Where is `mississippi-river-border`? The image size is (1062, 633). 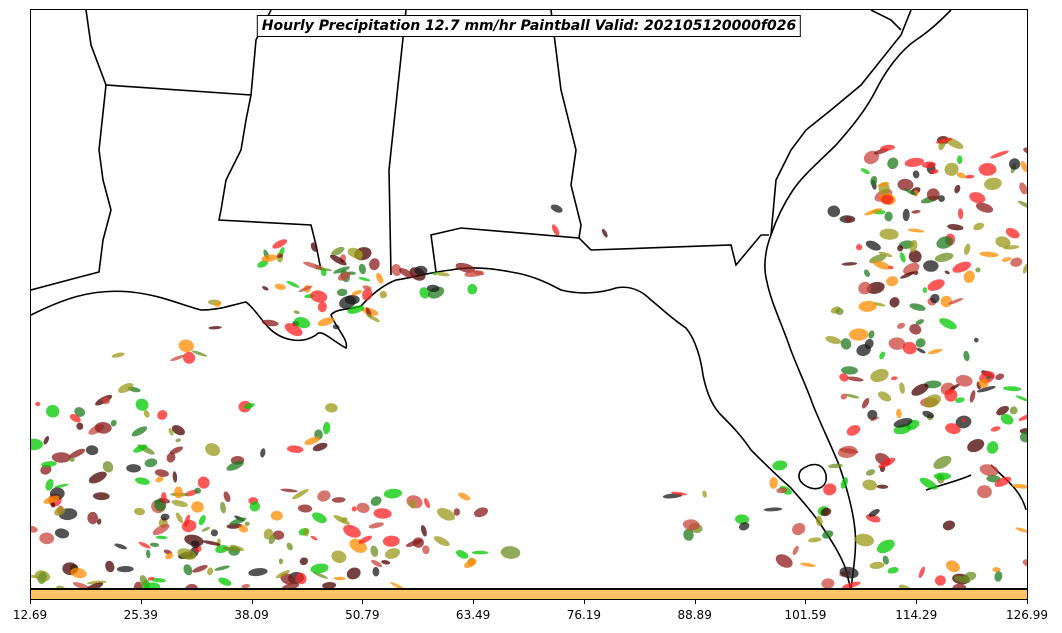
mississippi-river-border is located at coordinates (270, 182).